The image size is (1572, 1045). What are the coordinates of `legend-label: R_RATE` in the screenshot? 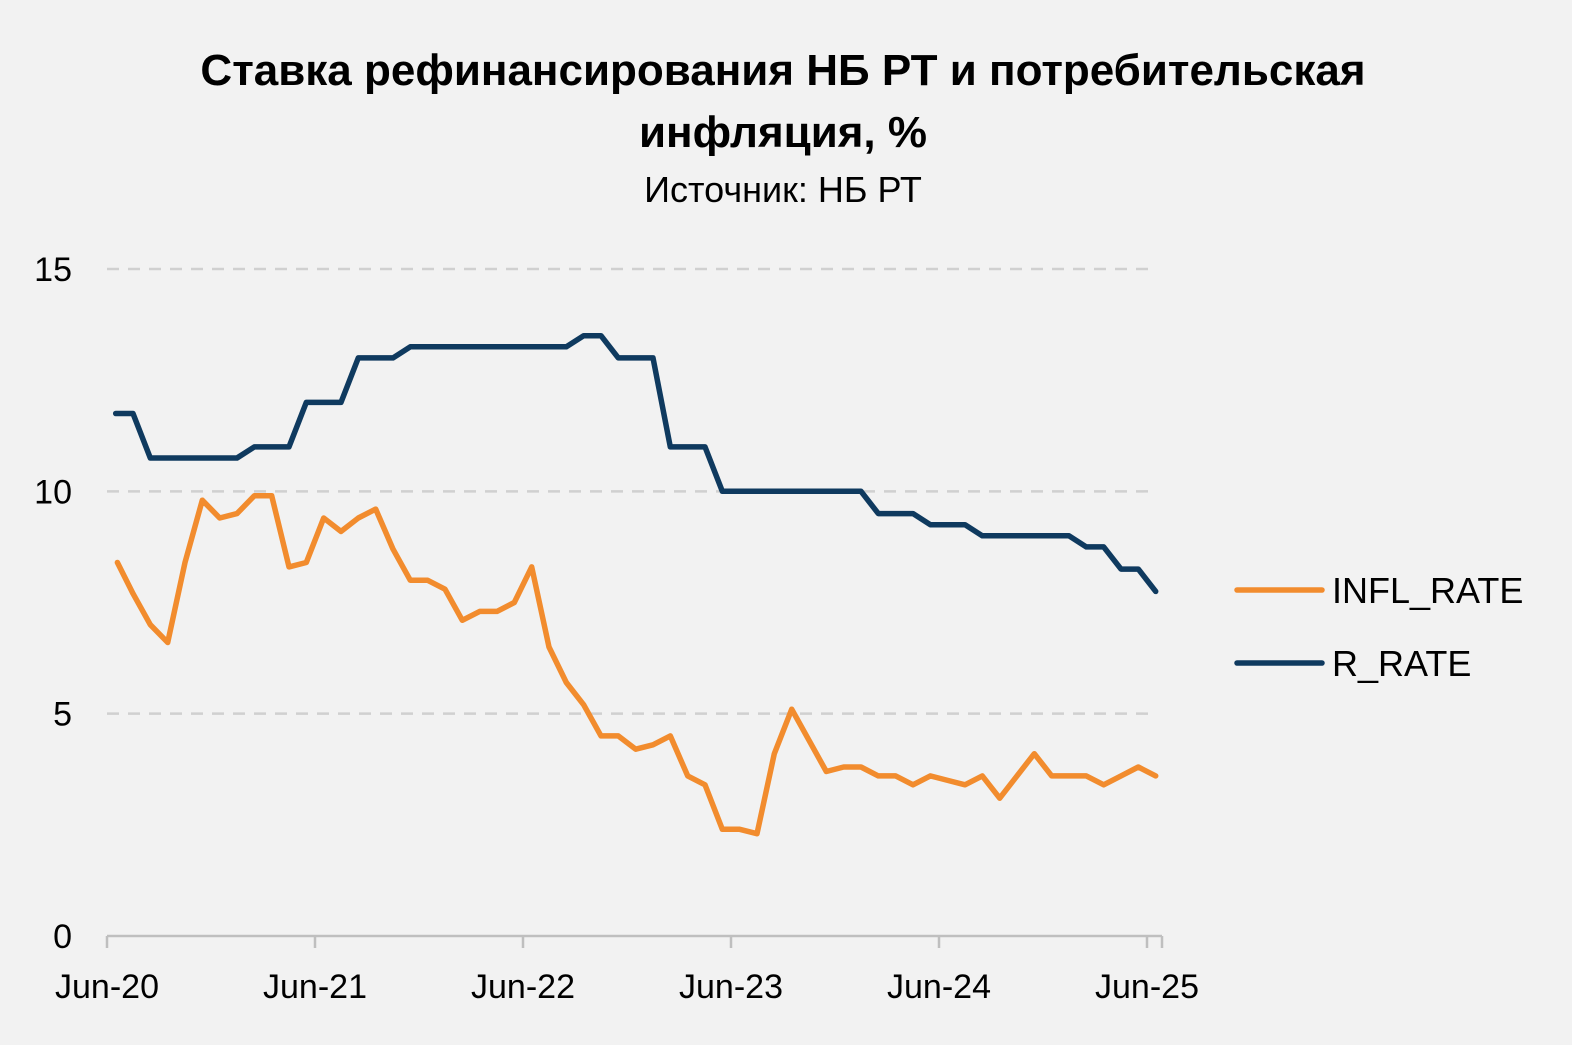 It's located at (1401, 663).